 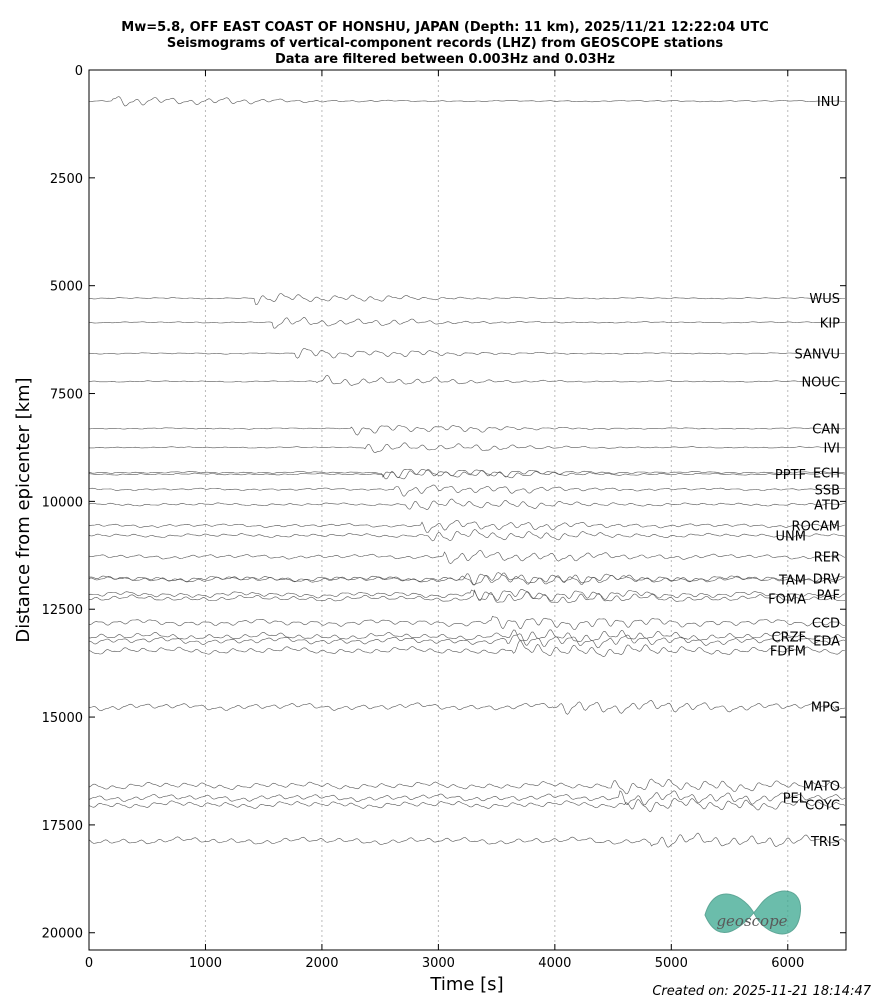 What do you see at coordinates (62, 934) in the screenshot?
I see `y-tick-label: 20000` at bounding box center [62, 934].